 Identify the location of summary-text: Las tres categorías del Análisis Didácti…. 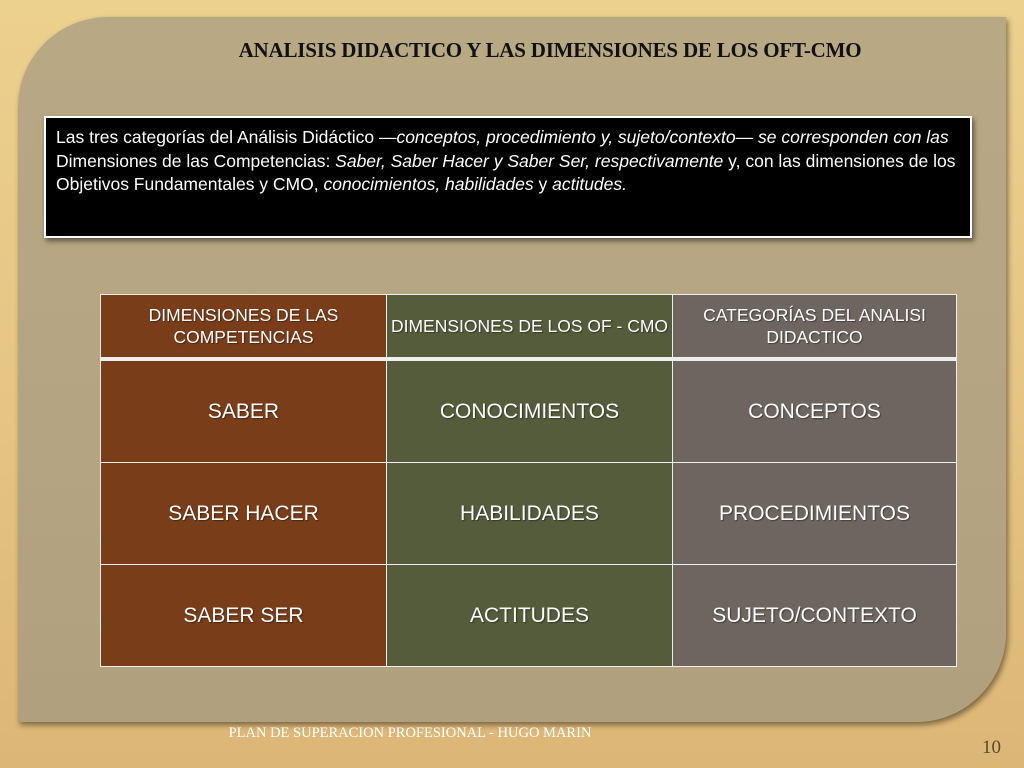
(226, 137).